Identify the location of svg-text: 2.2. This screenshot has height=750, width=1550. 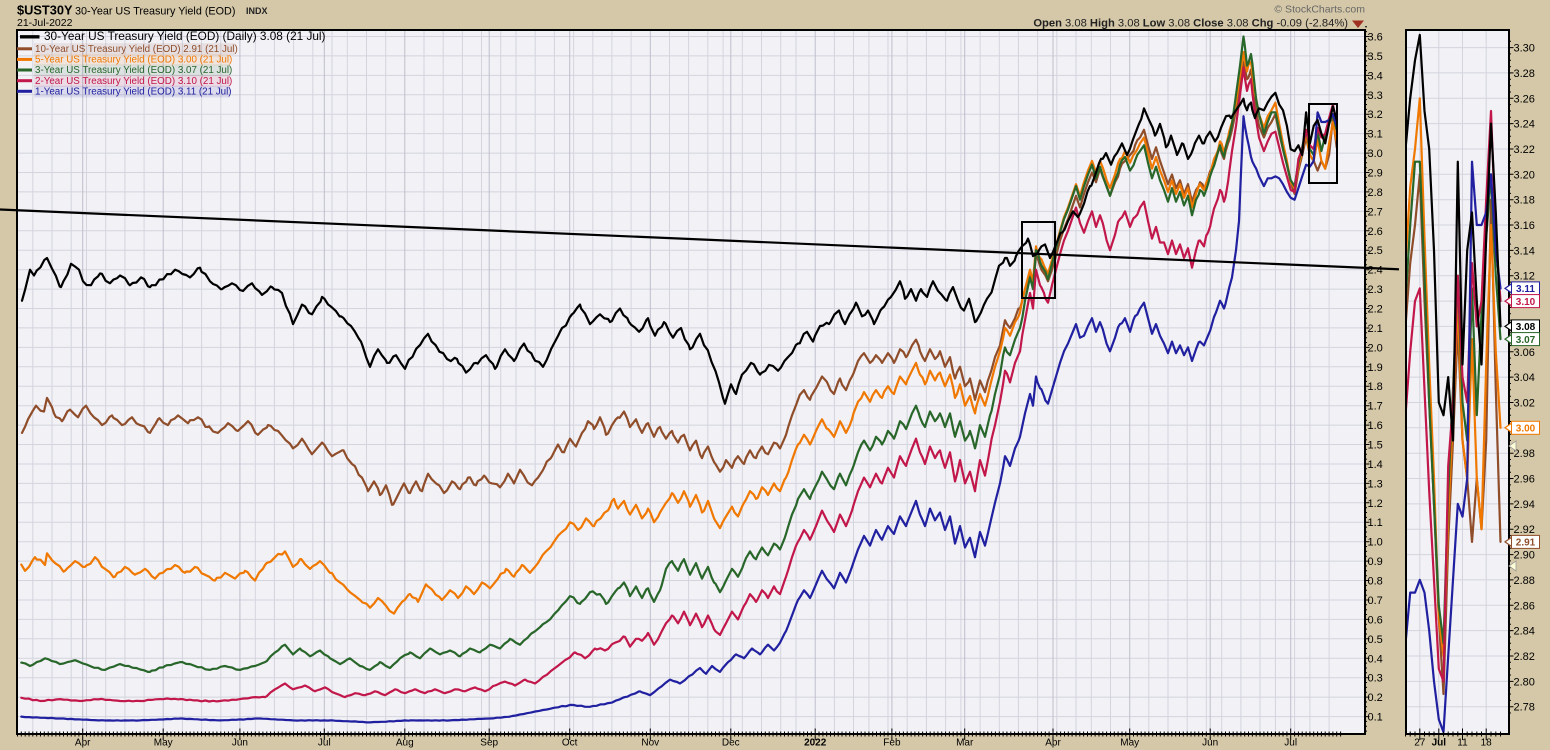
(1375, 310).